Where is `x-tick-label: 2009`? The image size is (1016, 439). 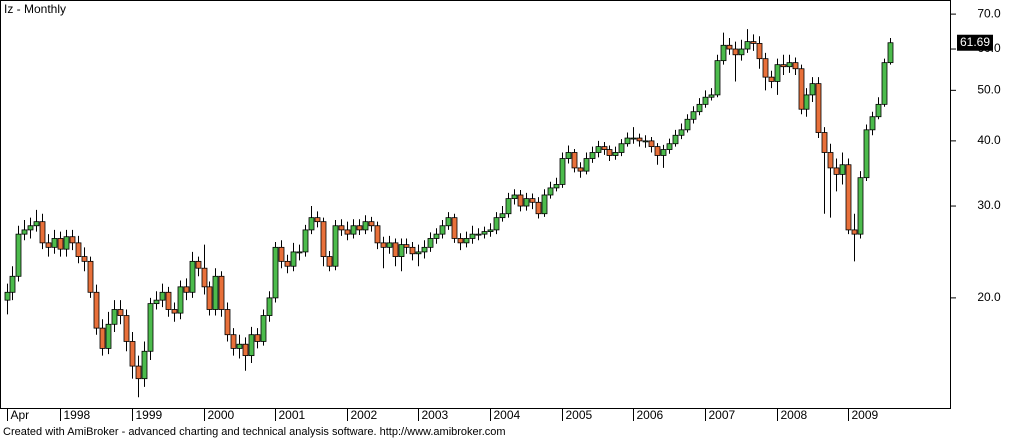 x-tick-label: 2009 is located at coordinates (865, 415).